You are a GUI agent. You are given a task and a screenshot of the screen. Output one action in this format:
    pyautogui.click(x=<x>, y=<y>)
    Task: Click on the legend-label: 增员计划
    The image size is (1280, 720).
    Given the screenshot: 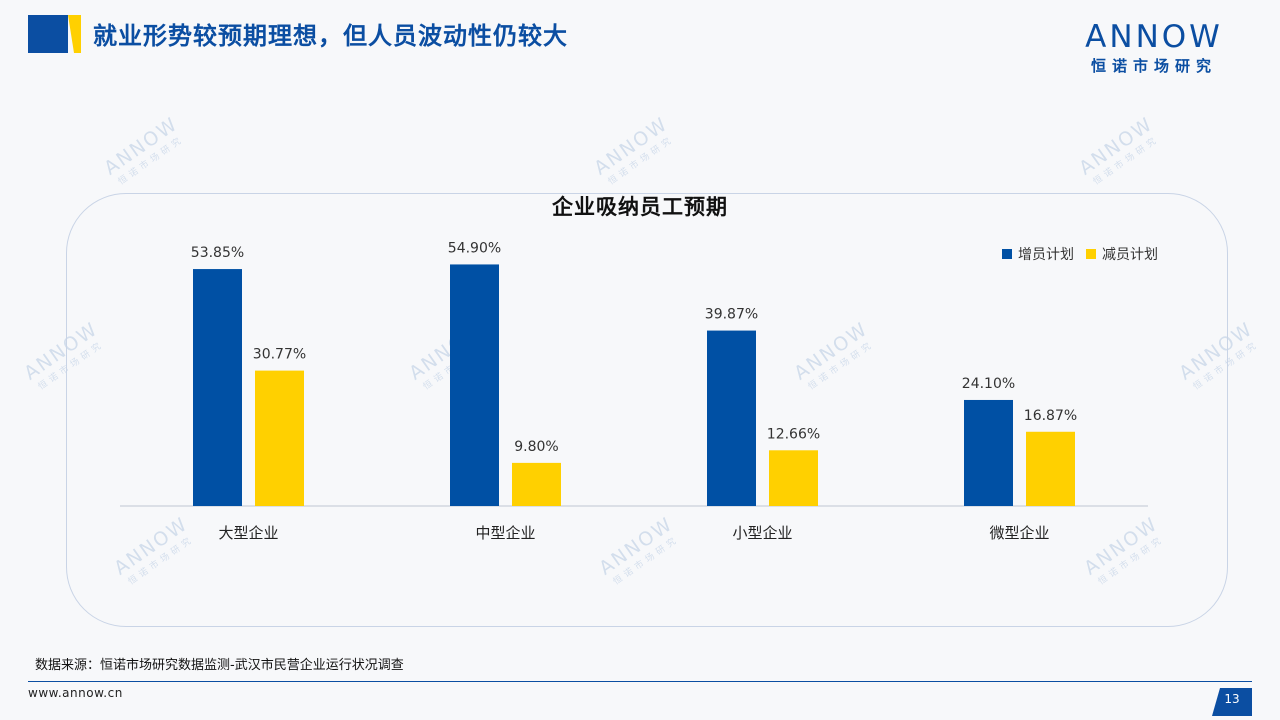 What is the action you would take?
    pyautogui.click(x=1046, y=255)
    